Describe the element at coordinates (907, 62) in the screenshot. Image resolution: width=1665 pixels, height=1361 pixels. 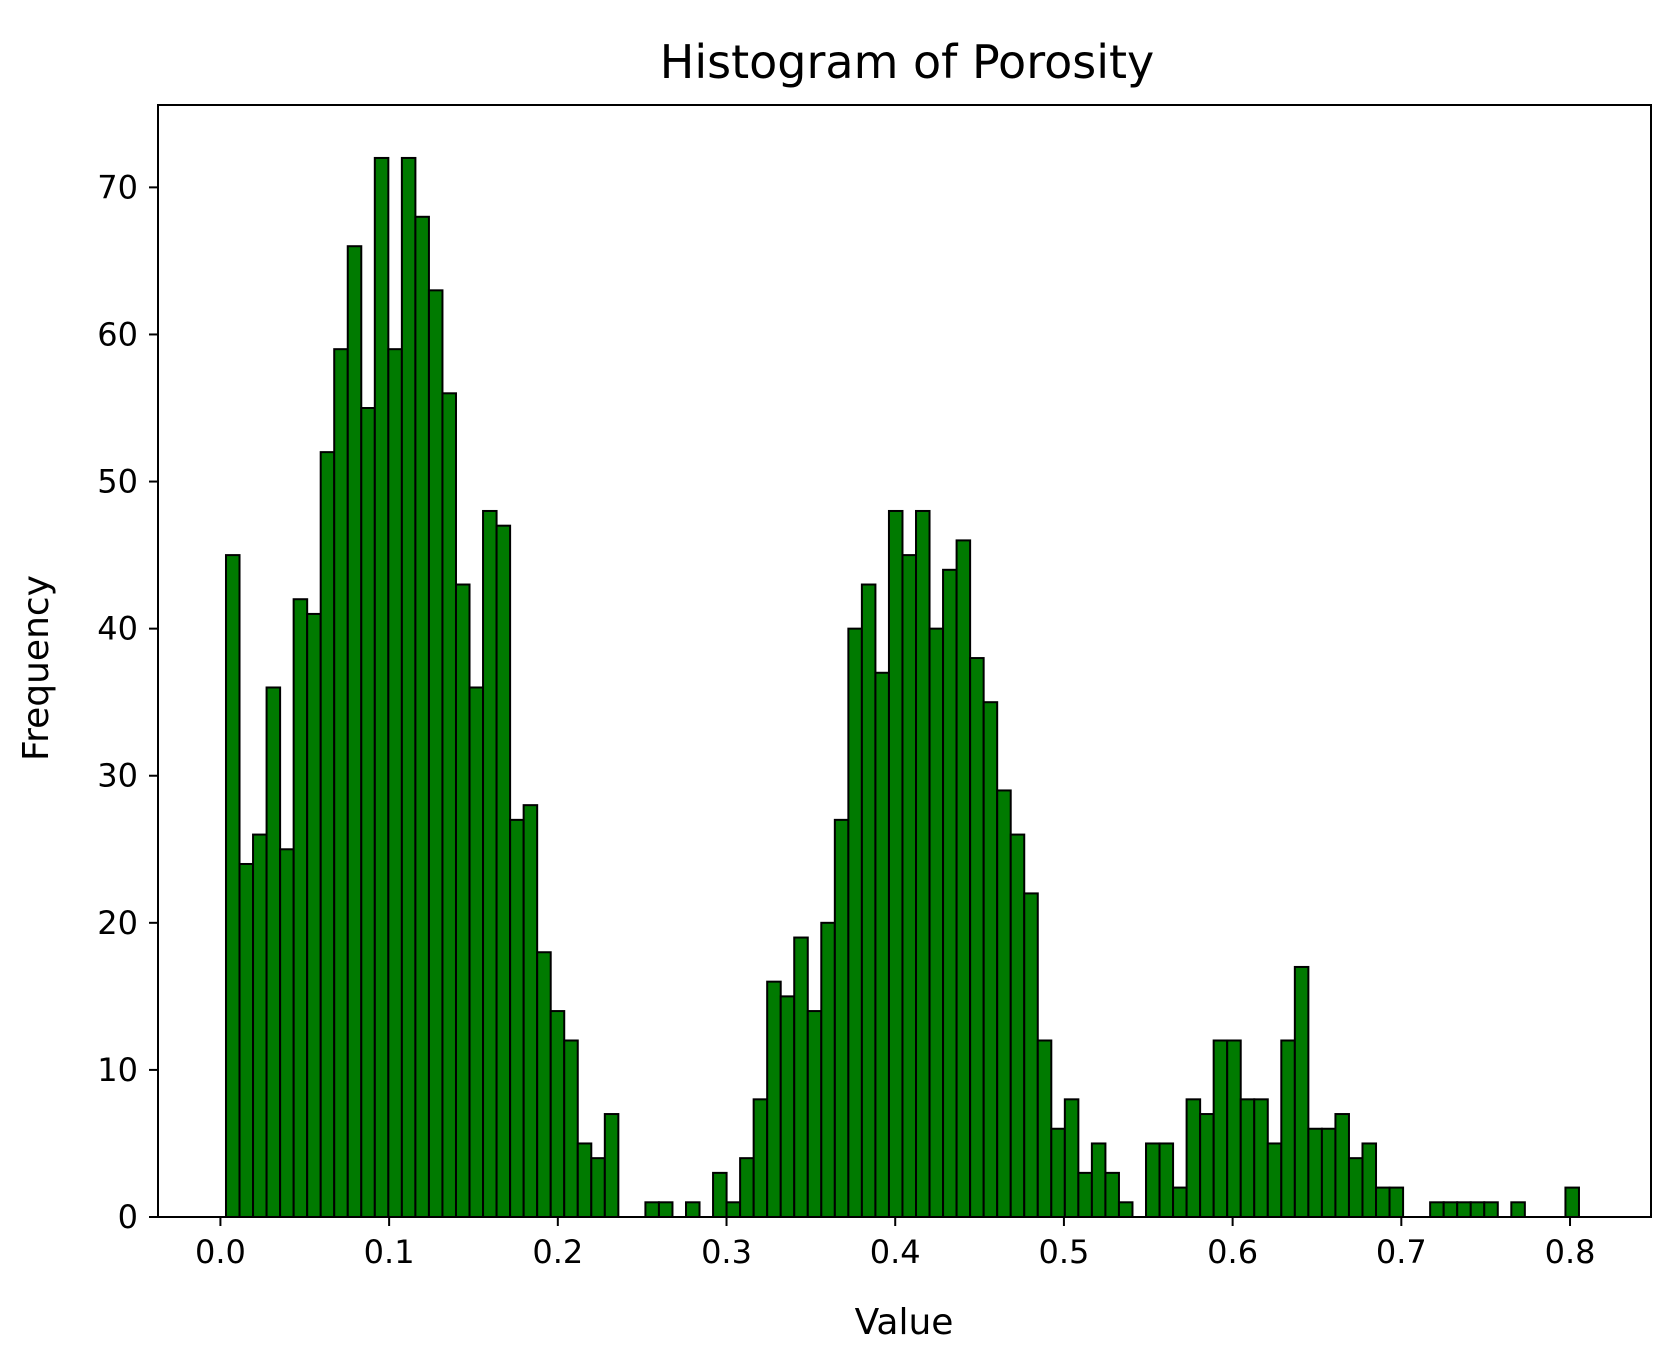
I see `chart-title: Histogram of Porosity` at that location.